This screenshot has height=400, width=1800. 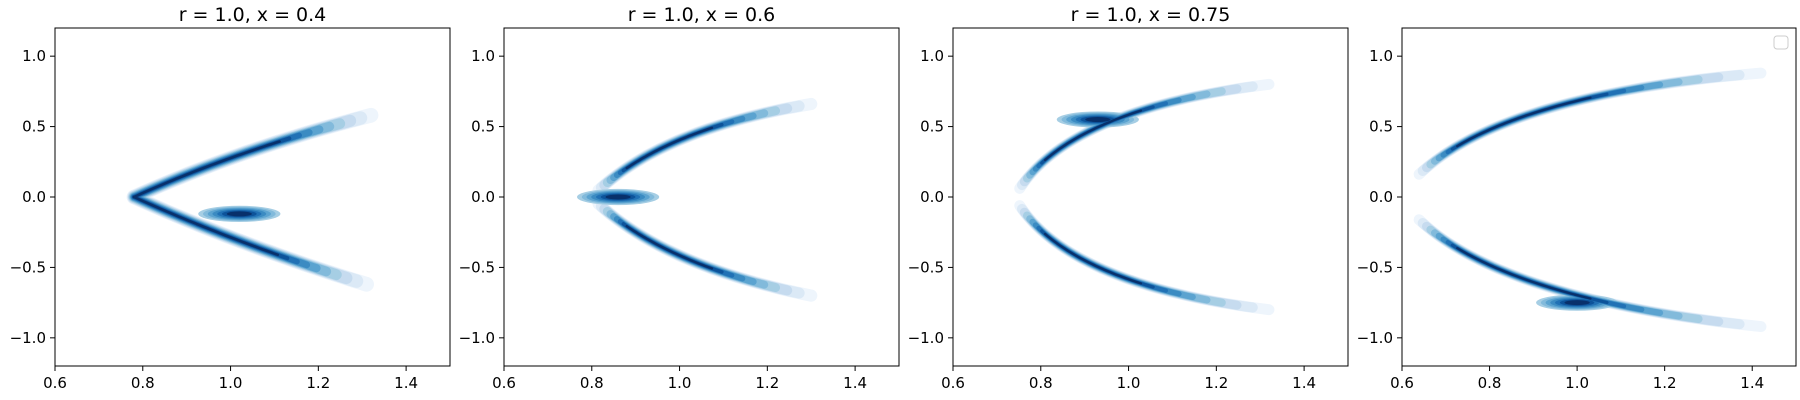 I want to click on legend-box, so click(x=1781, y=42).